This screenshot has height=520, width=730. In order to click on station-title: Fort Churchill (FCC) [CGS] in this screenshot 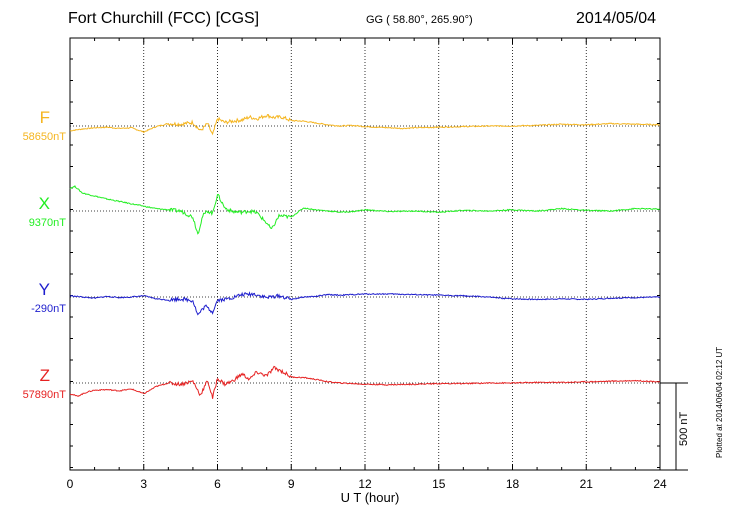, I will do `click(164, 18)`.